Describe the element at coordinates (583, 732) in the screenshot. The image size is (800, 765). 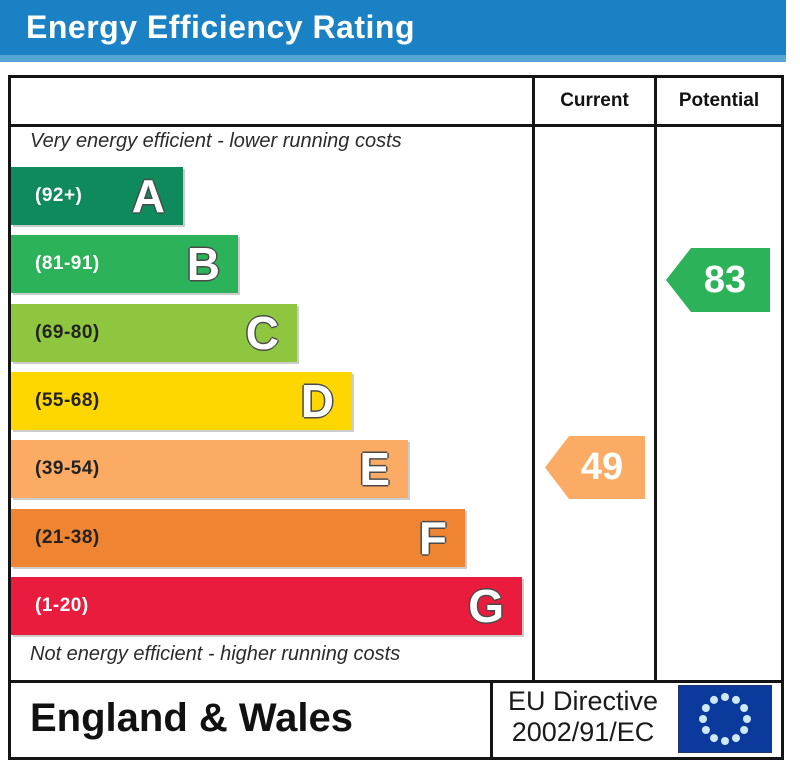
I see `directive-line-2: 2002/91/EC` at that location.